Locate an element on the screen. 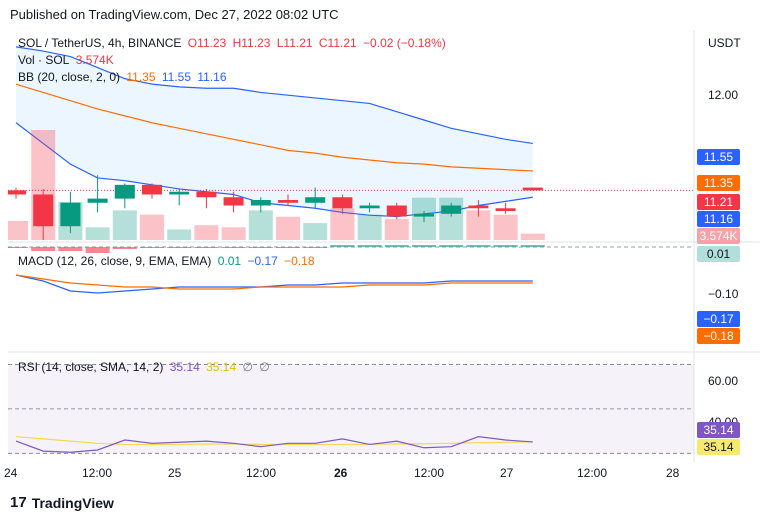 The height and width of the screenshot is (521, 768). close-value: C11.21 is located at coordinates (337, 43).